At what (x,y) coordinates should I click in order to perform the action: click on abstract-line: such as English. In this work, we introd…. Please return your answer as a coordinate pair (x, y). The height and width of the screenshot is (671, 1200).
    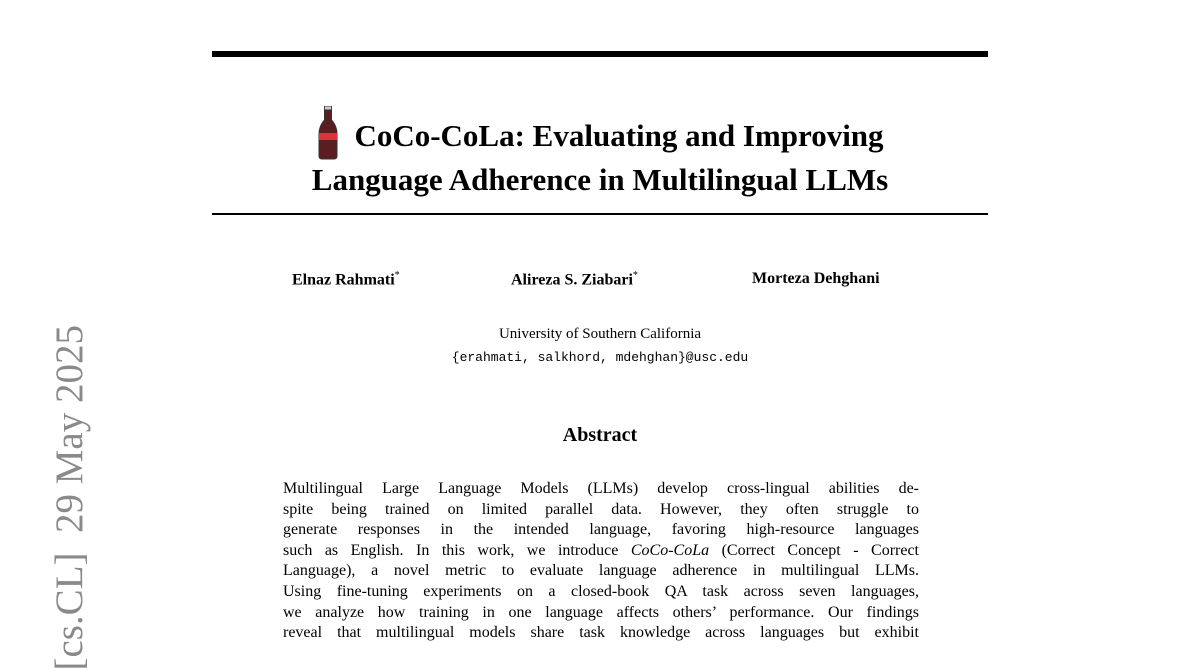
    Looking at the image, I should click on (601, 550).